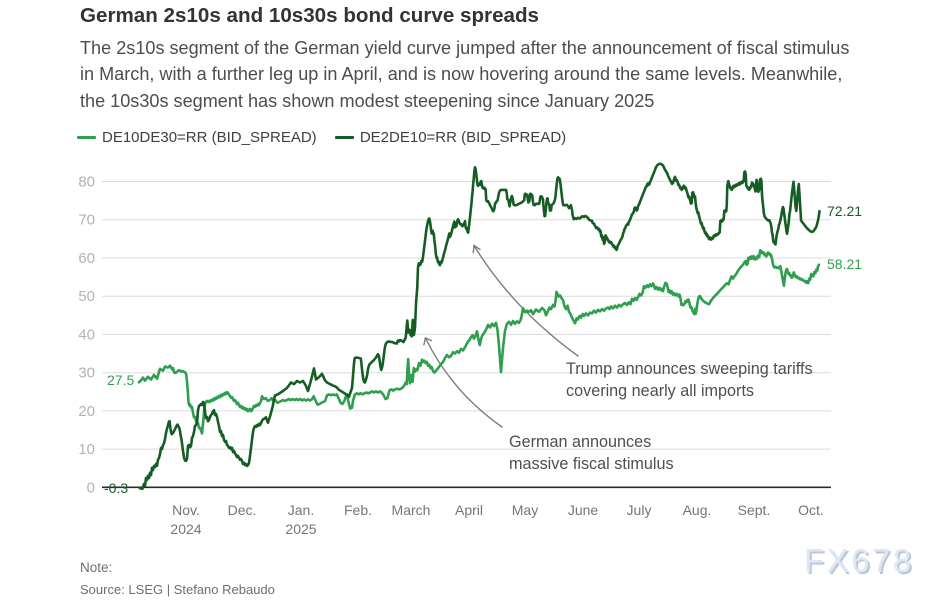 This screenshot has width=940, height=600. Describe the element at coordinates (91, 487) in the screenshot. I see `svg-text: 0` at that location.